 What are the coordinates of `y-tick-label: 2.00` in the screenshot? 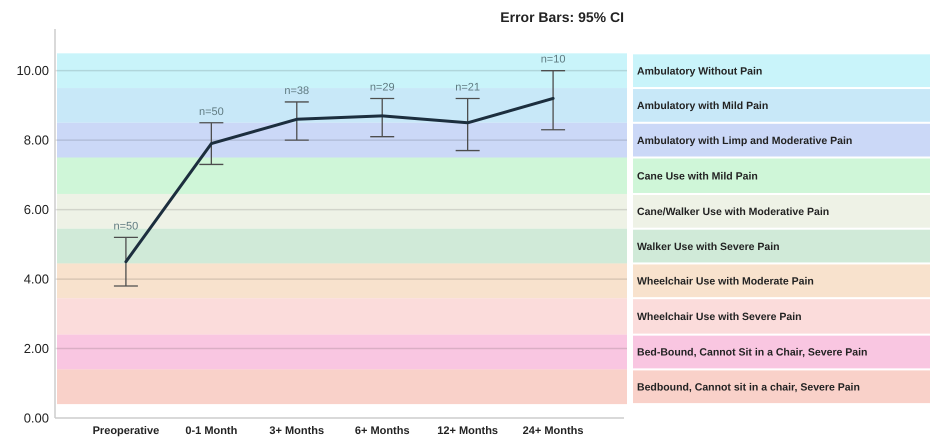 It's located at (36, 348).